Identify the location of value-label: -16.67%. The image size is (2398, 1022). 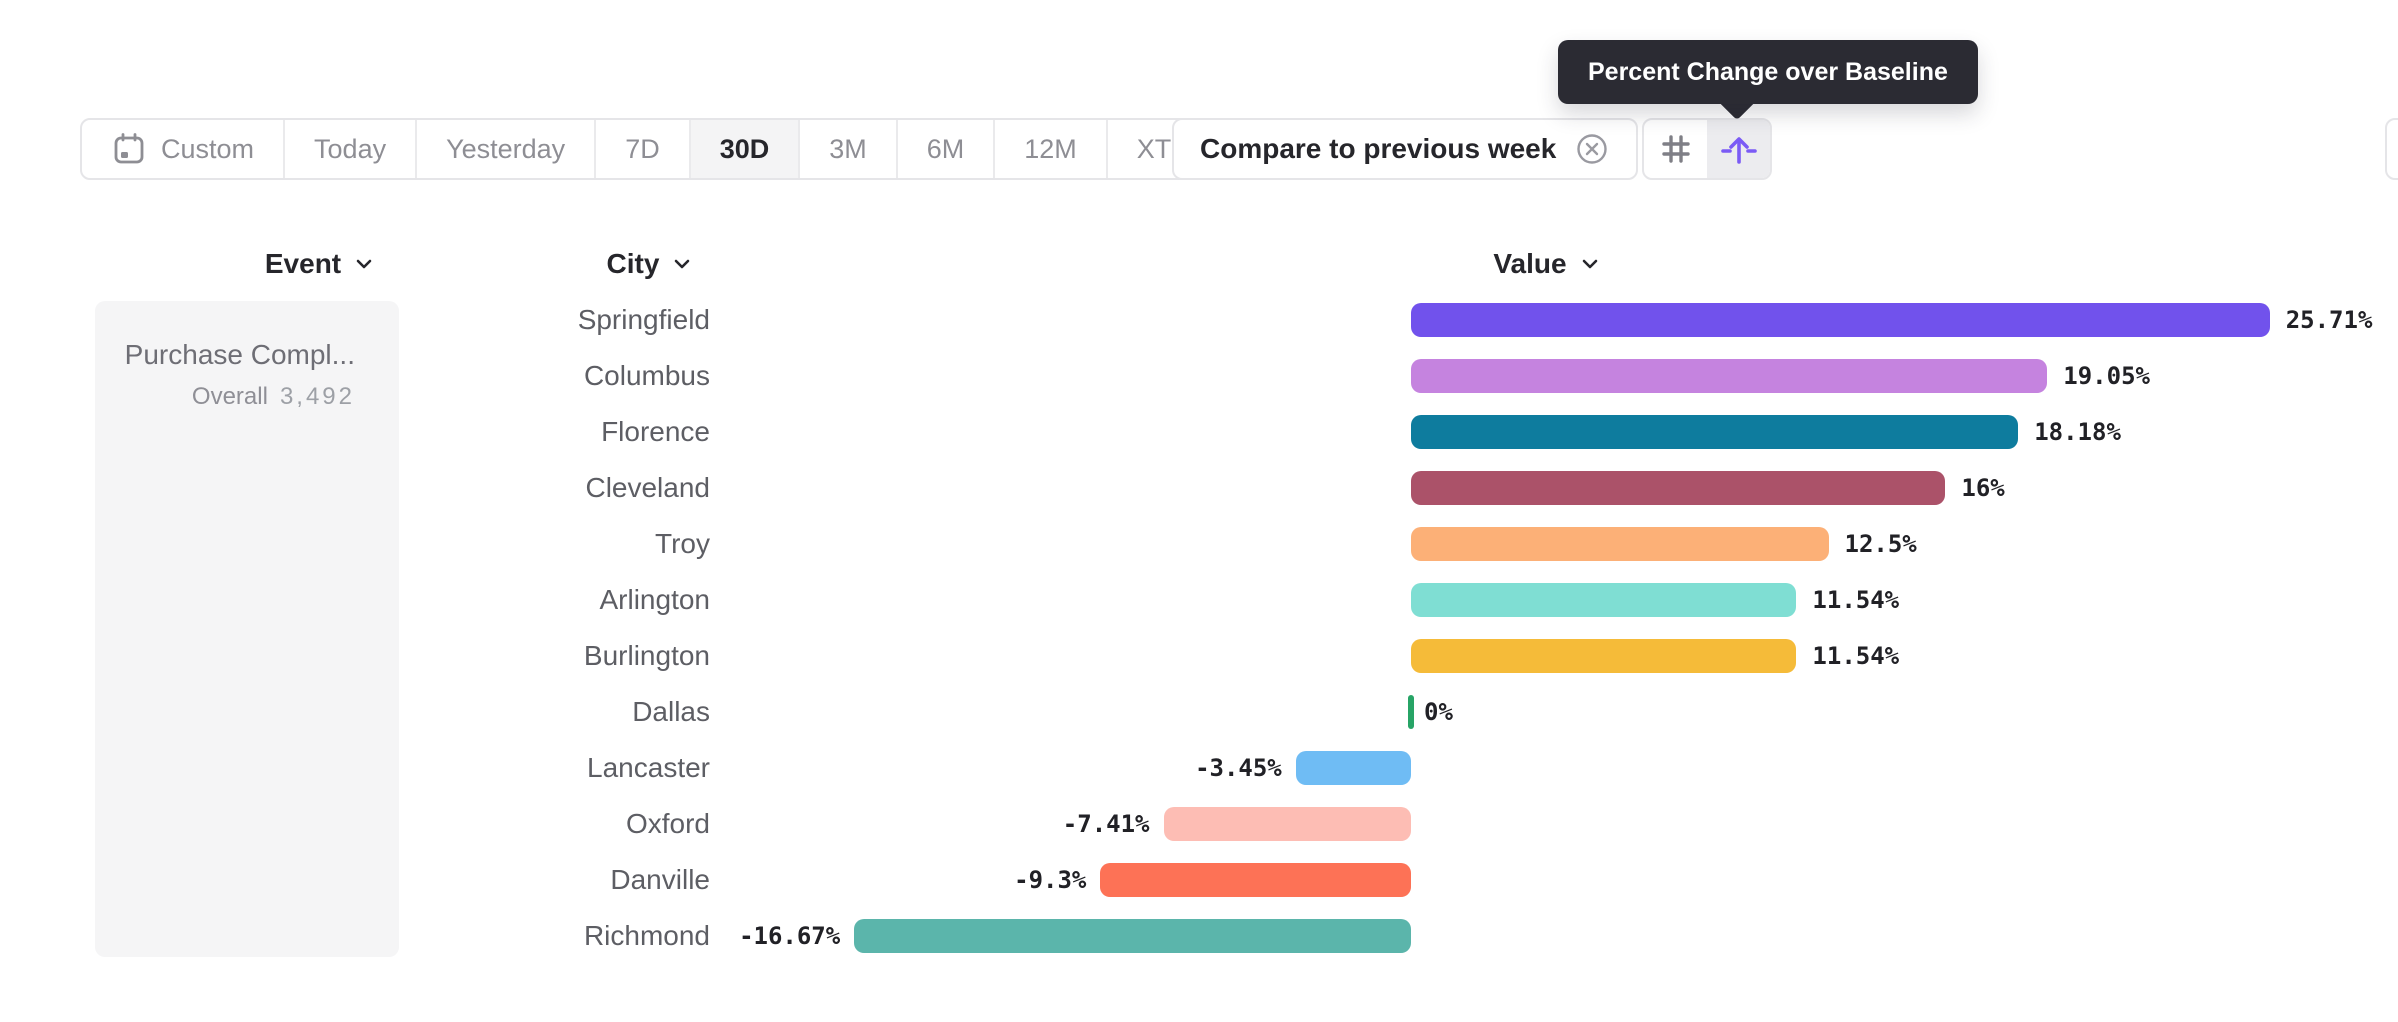
(790, 936).